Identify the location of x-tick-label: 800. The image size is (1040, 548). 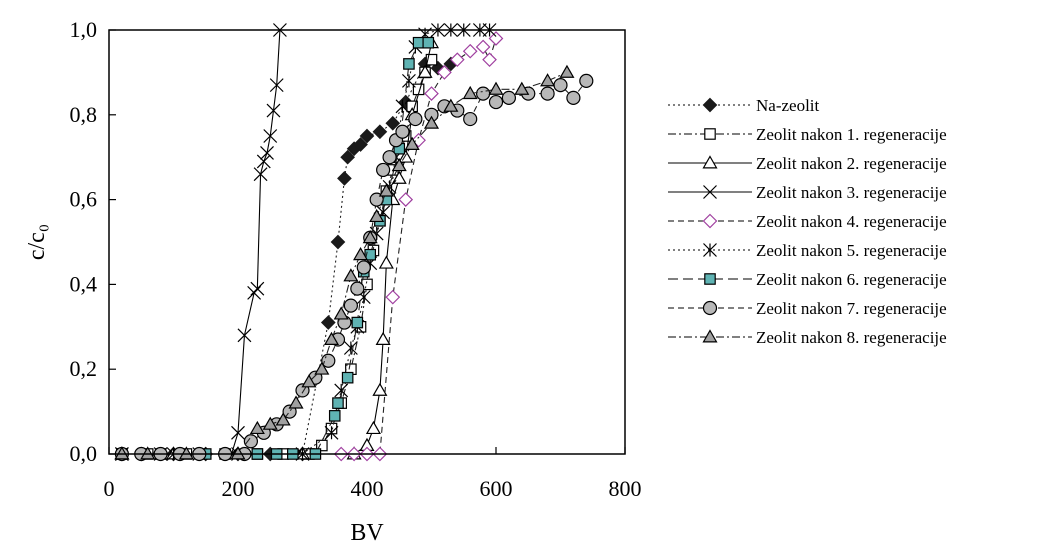
(625, 488).